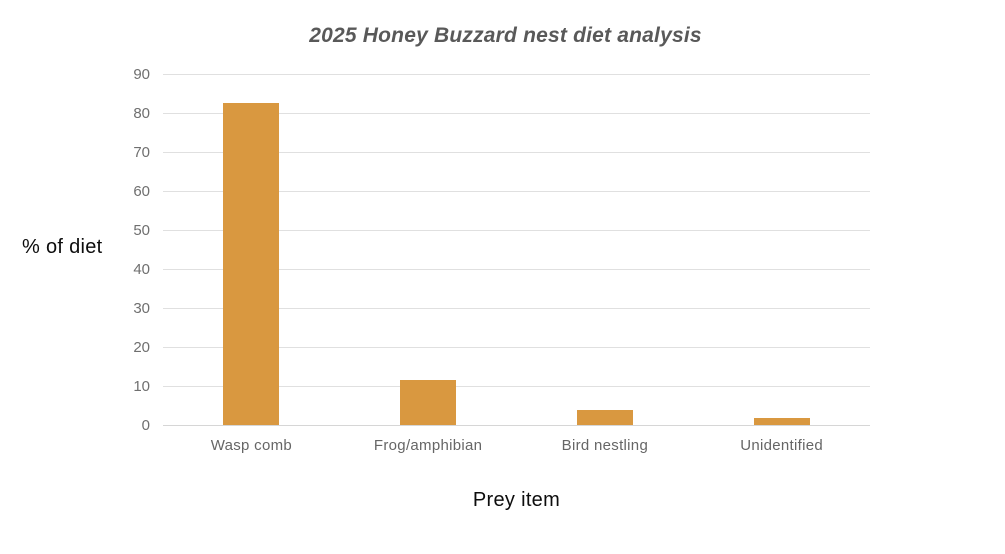 The height and width of the screenshot is (554, 1005). Describe the element at coordinates (428, 445) in the screenshot. I see `x-category-label: Frog/amphibian` at that location.